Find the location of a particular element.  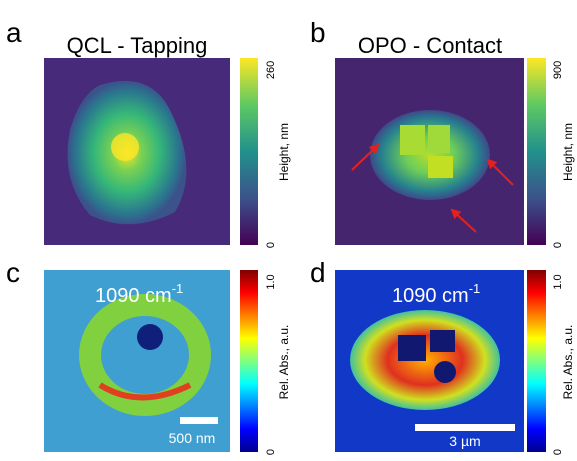

scale-bar-label: 3 µm is located at coordinates (464, 441).